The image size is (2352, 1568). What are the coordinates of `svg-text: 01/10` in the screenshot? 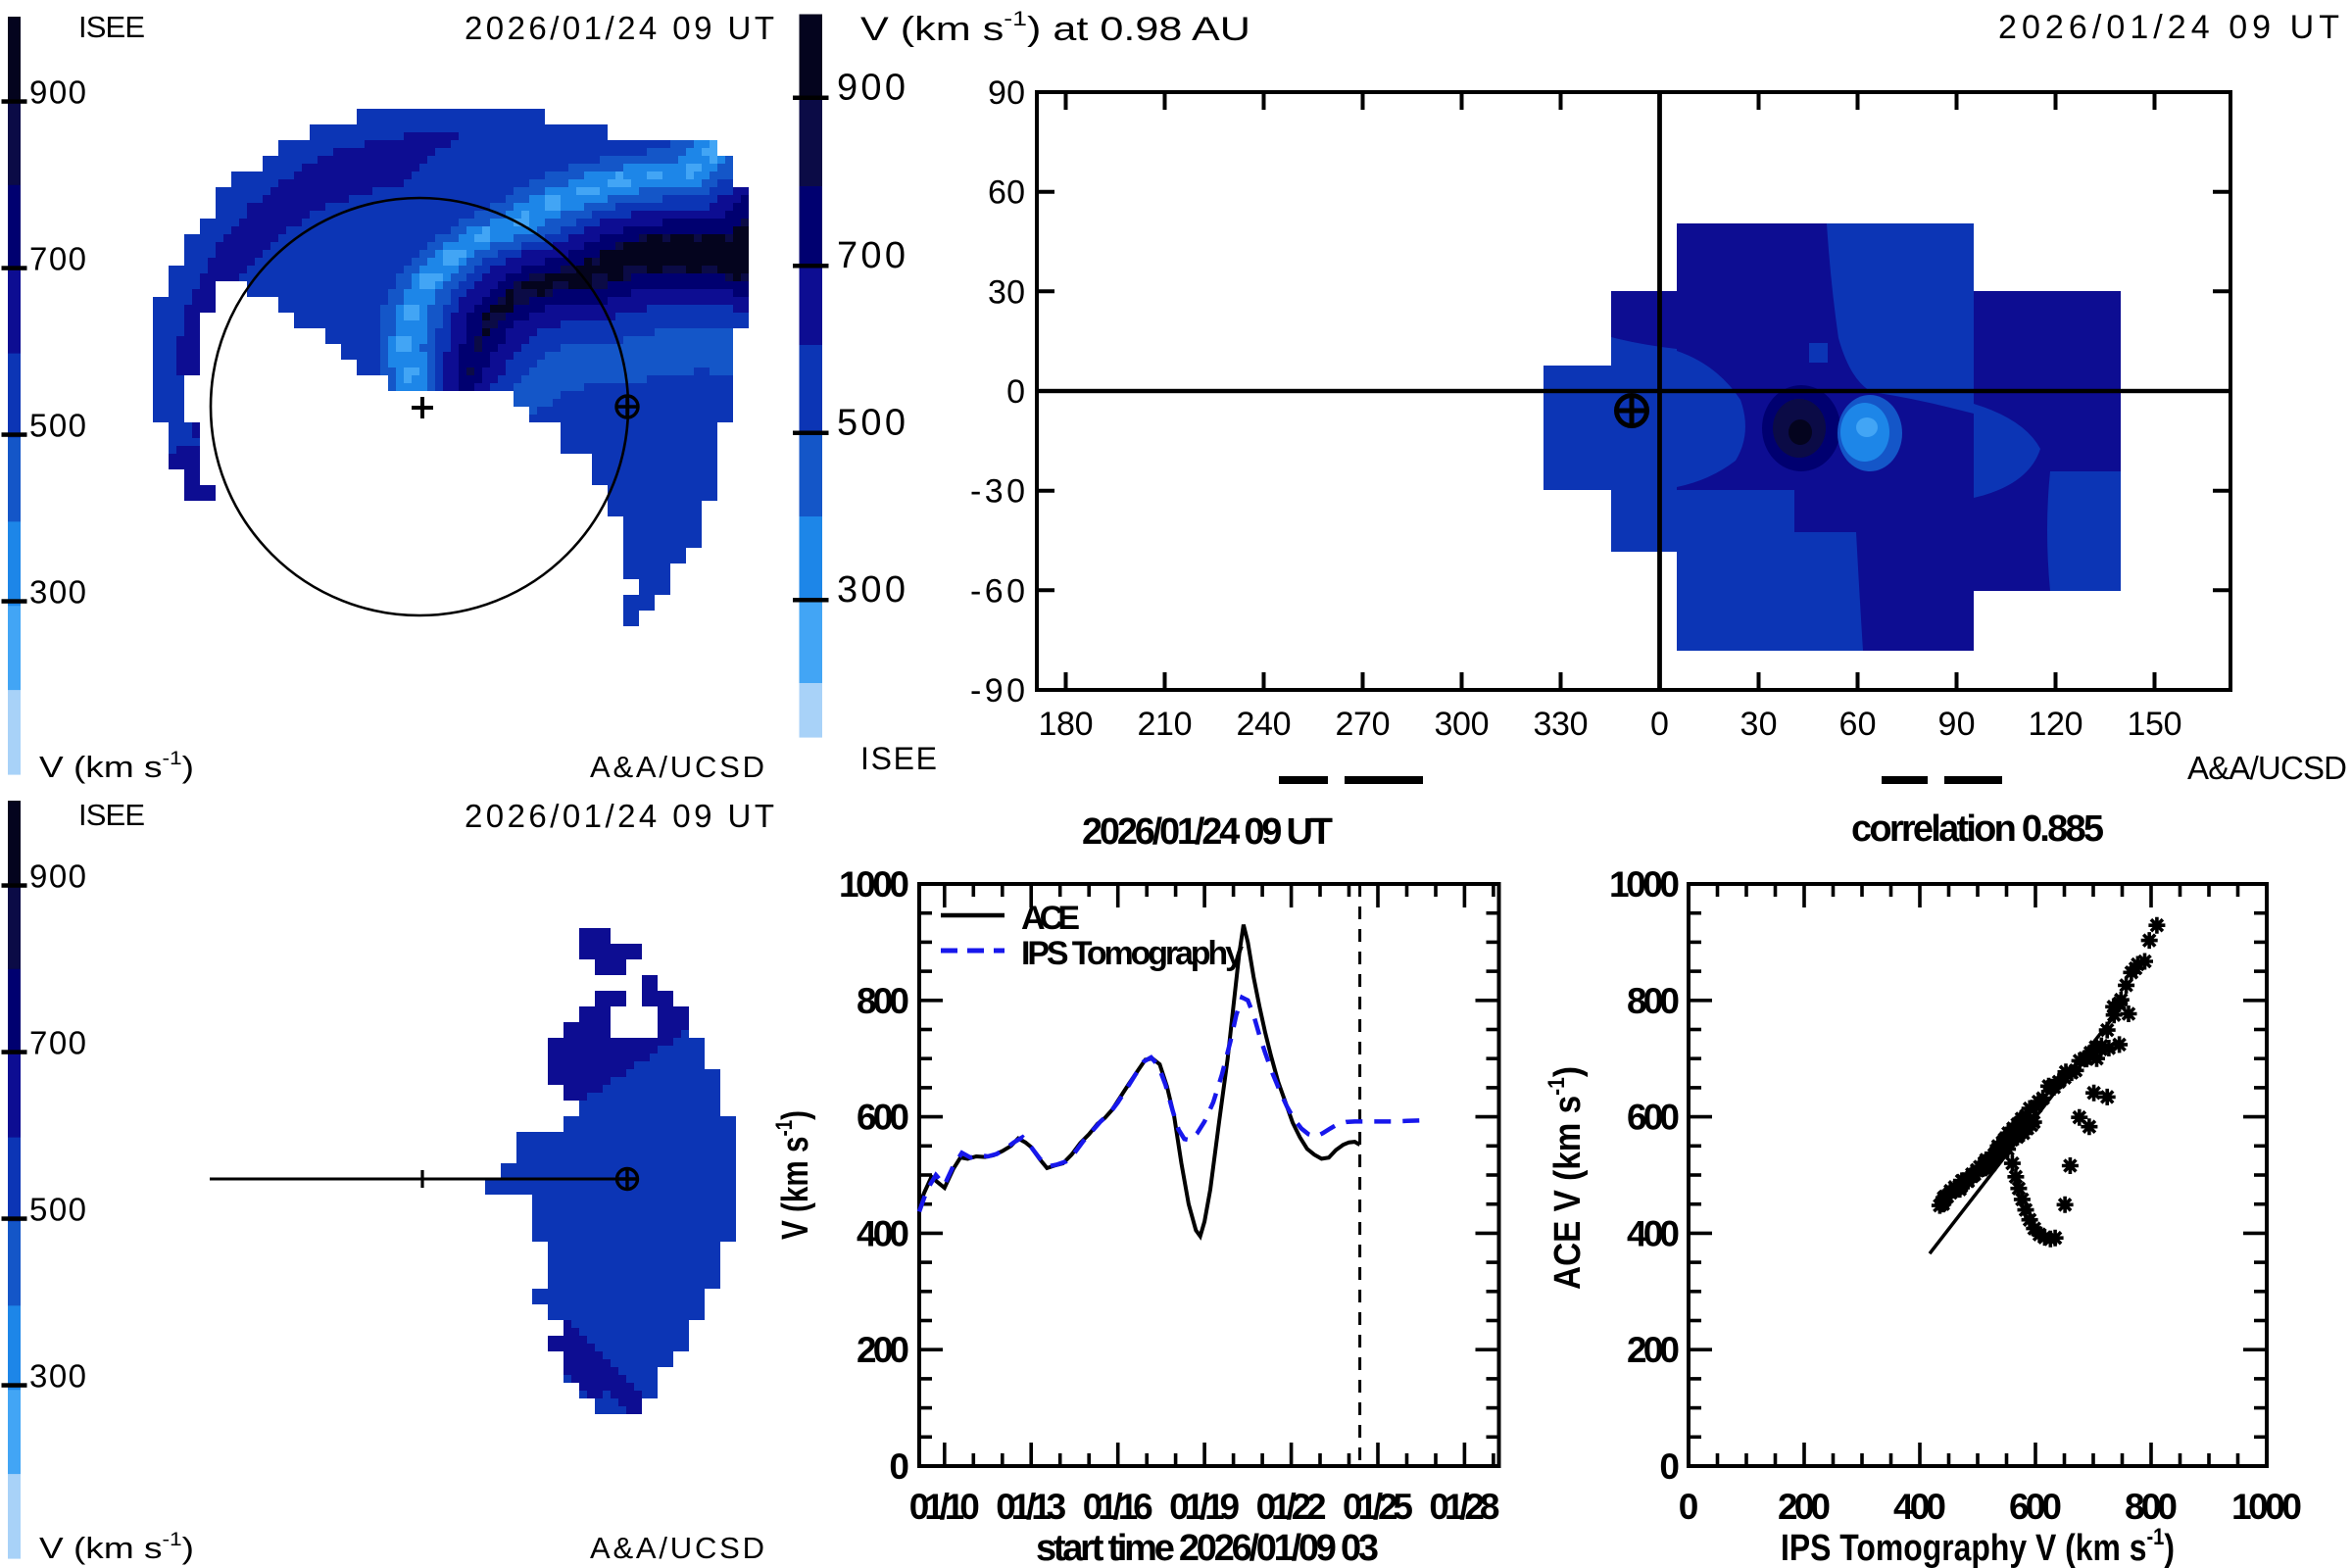 It's located at (944, 1507).